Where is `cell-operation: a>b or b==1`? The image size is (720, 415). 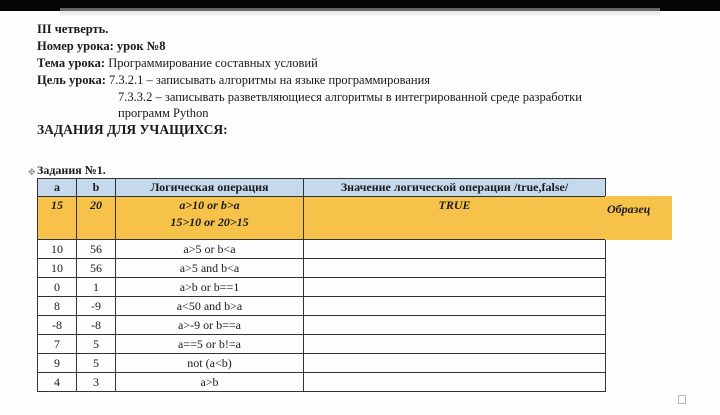 cell-operation: a>b or b==1 is located at coordinates (209, 287).